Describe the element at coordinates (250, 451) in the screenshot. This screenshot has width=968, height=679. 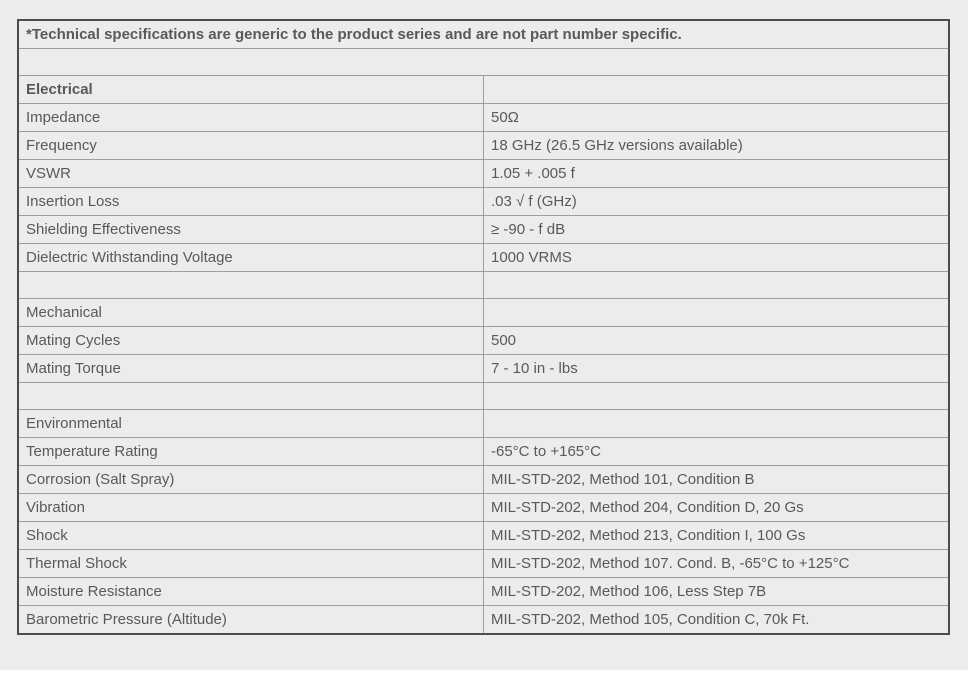
I see `spec-label: Temperature Rating` at that location.